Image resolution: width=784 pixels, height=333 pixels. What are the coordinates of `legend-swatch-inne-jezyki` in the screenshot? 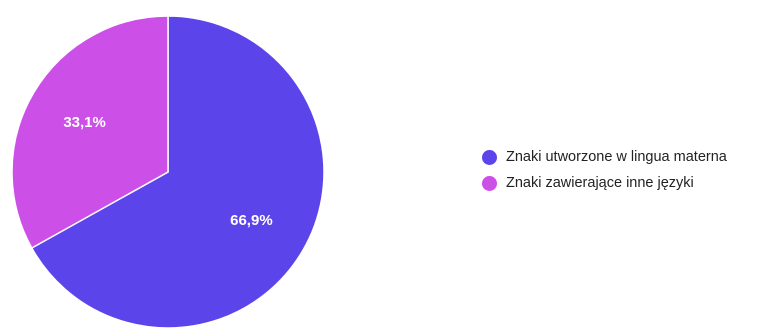 It's located at (489, 183).